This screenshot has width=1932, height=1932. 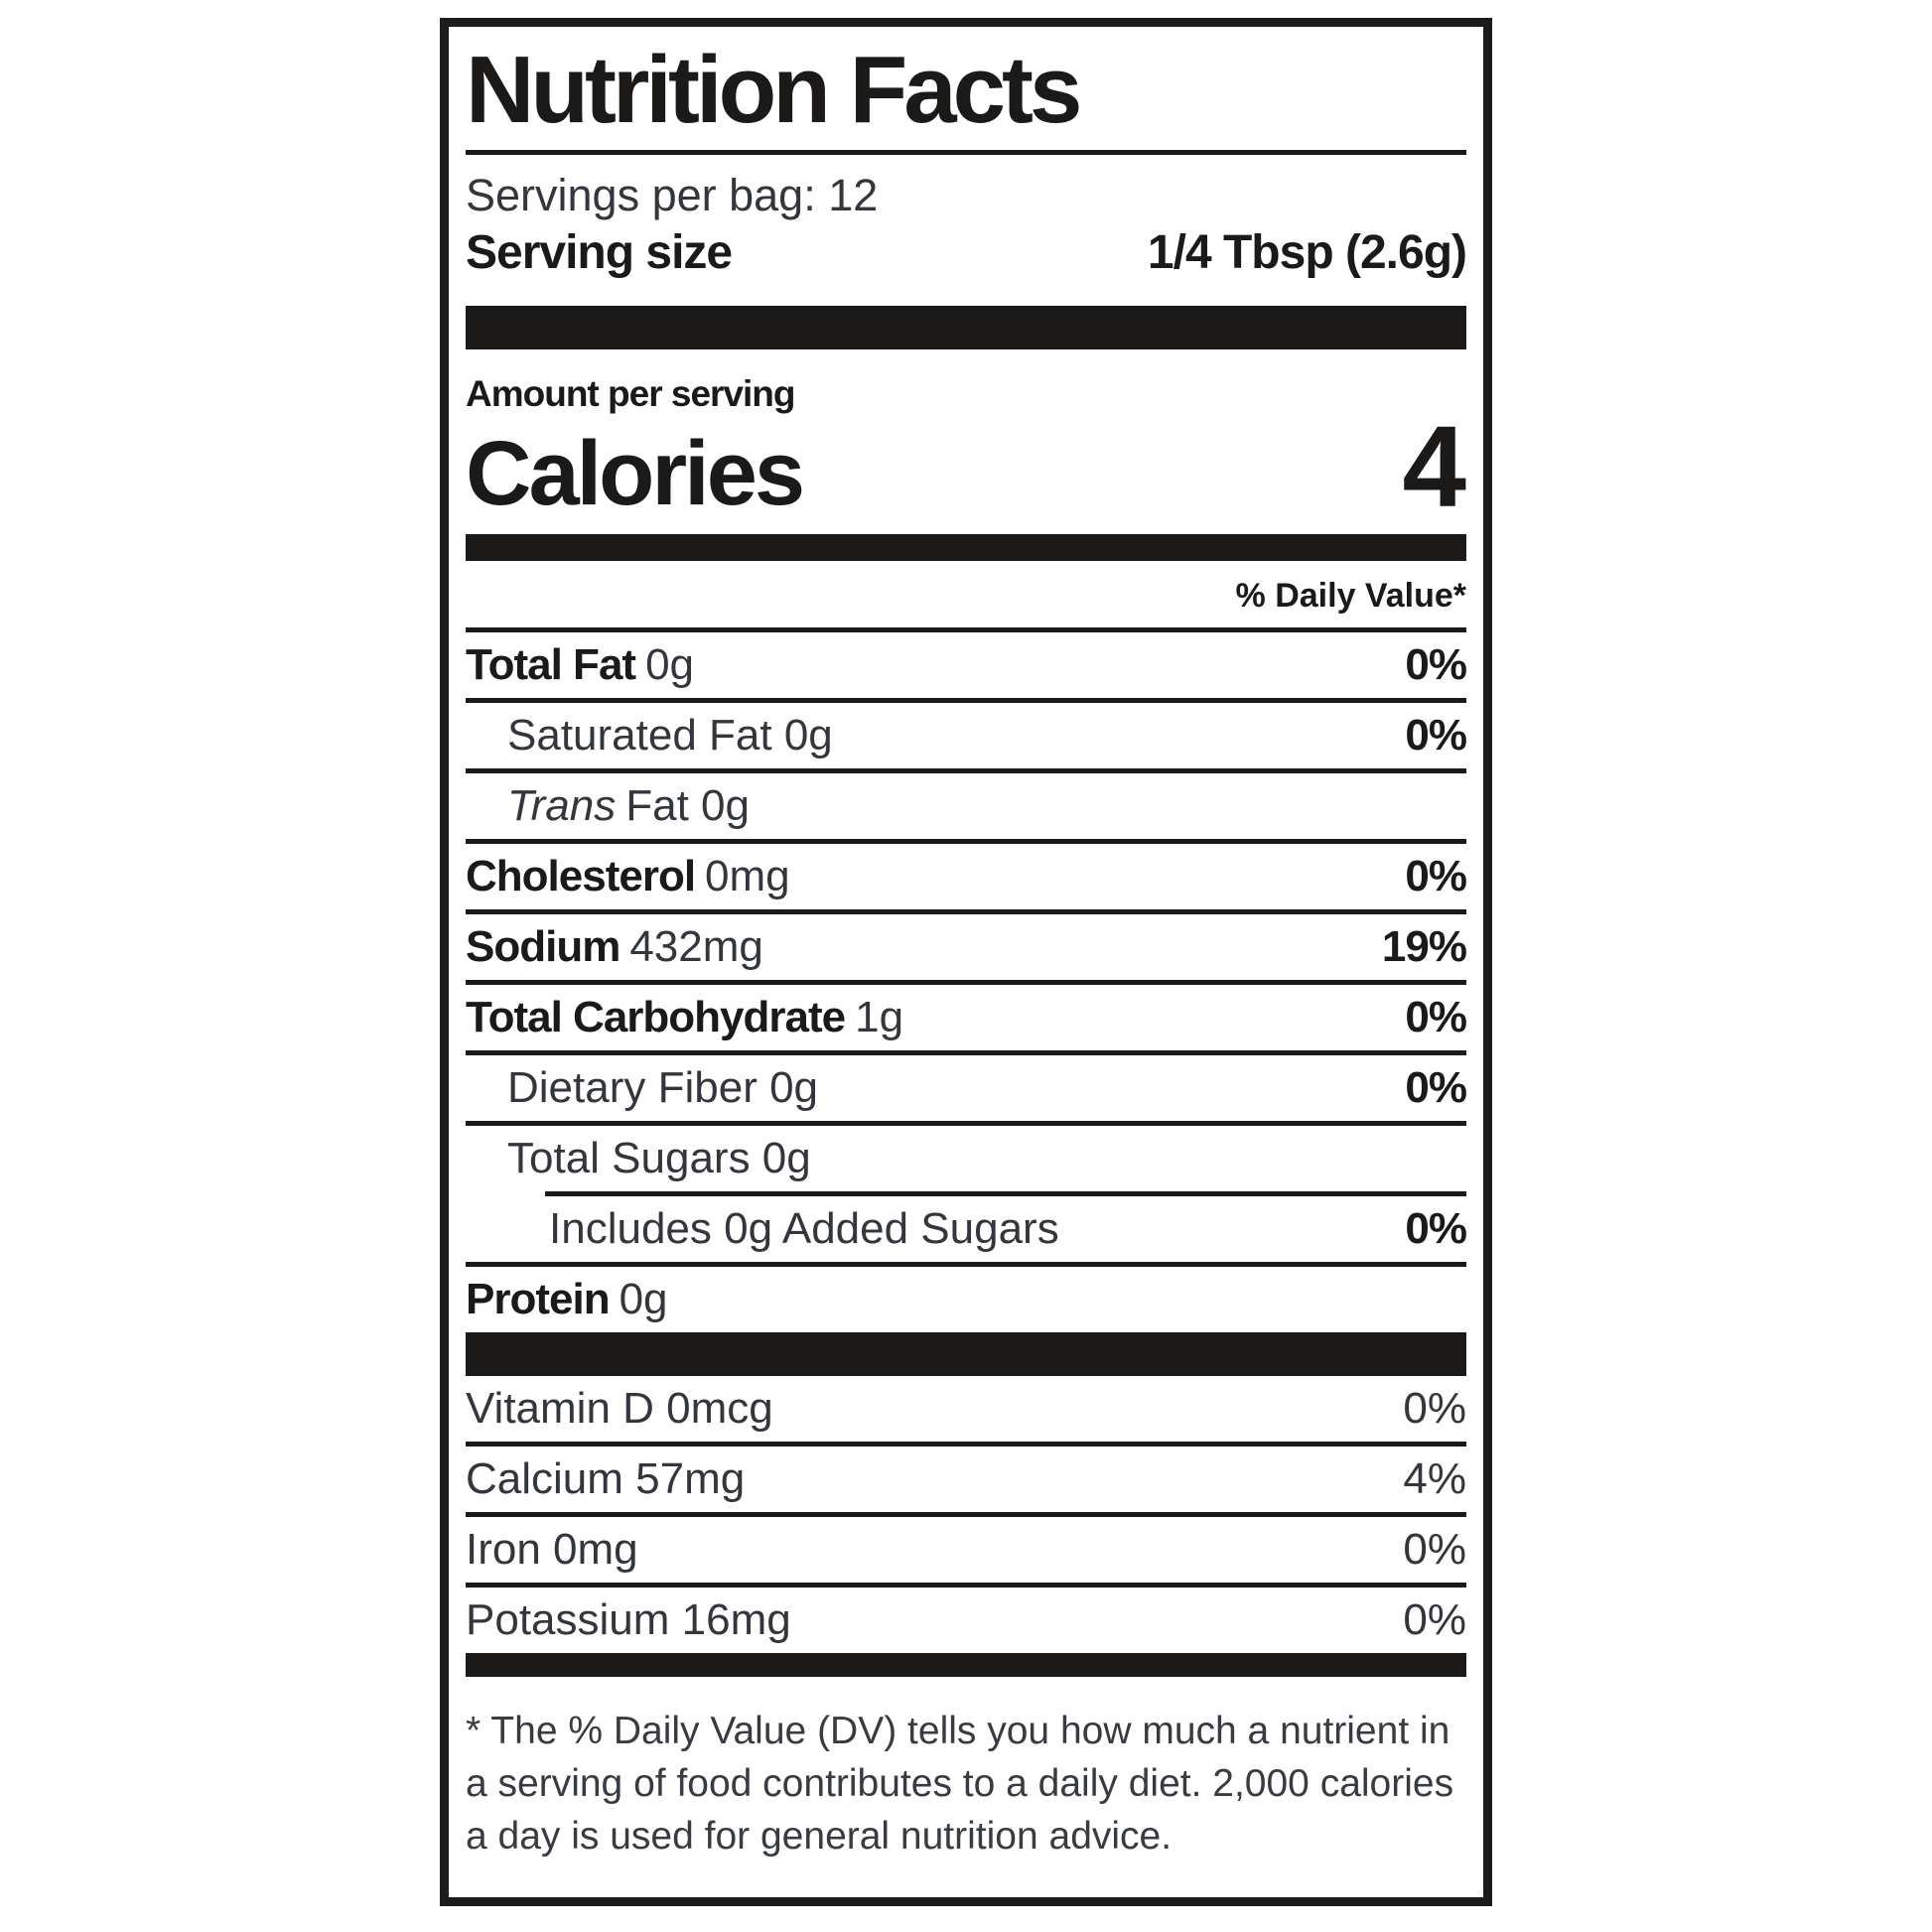 What do you see at coordinates (966, 1550) in the screenshot?
I see `vitamin-row-iron: Iron 0mg 0%` at bounding box center [966, 1550].